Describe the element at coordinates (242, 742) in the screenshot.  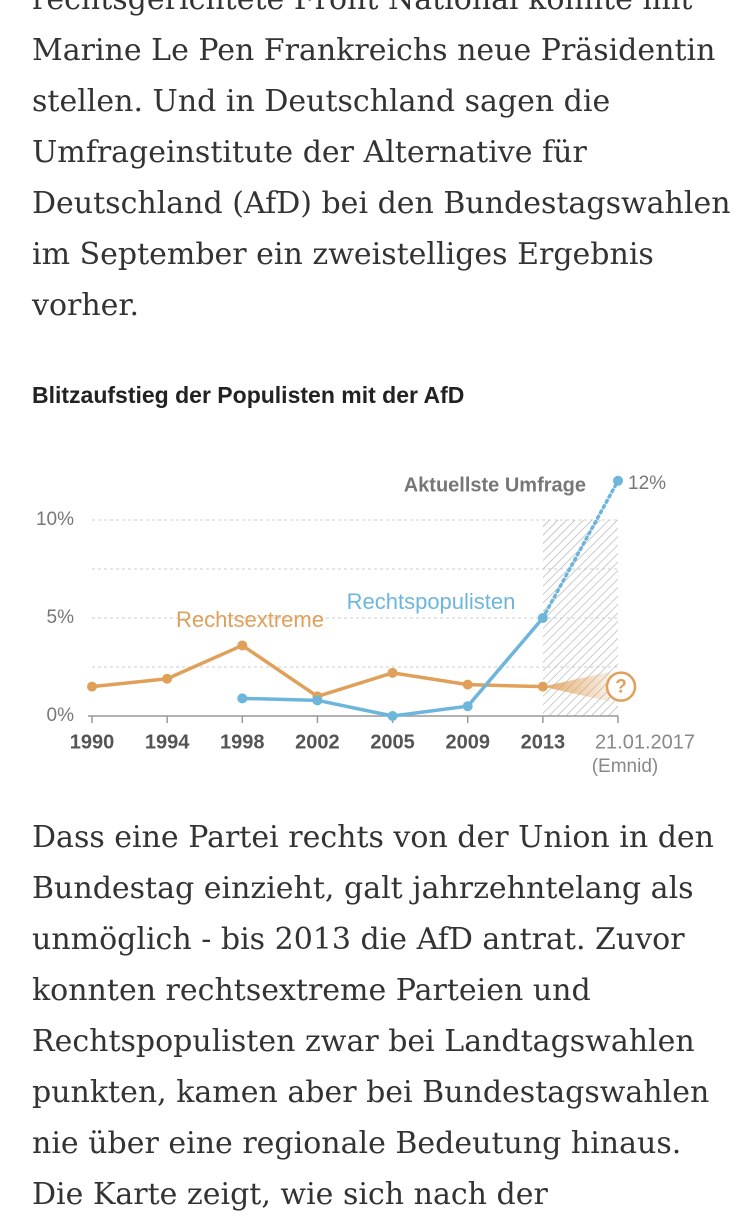
I see `x-tick-label: 1998` at that location.